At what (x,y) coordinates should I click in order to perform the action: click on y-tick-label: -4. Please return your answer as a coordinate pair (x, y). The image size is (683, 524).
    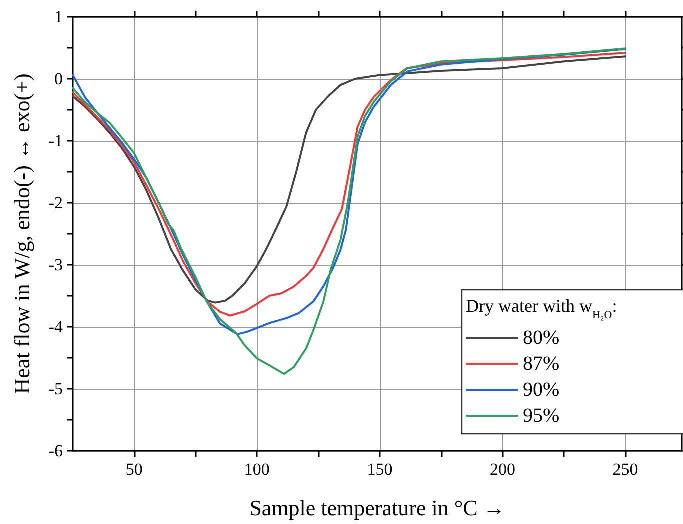
    Looking at the image, I should click on (56, 327).